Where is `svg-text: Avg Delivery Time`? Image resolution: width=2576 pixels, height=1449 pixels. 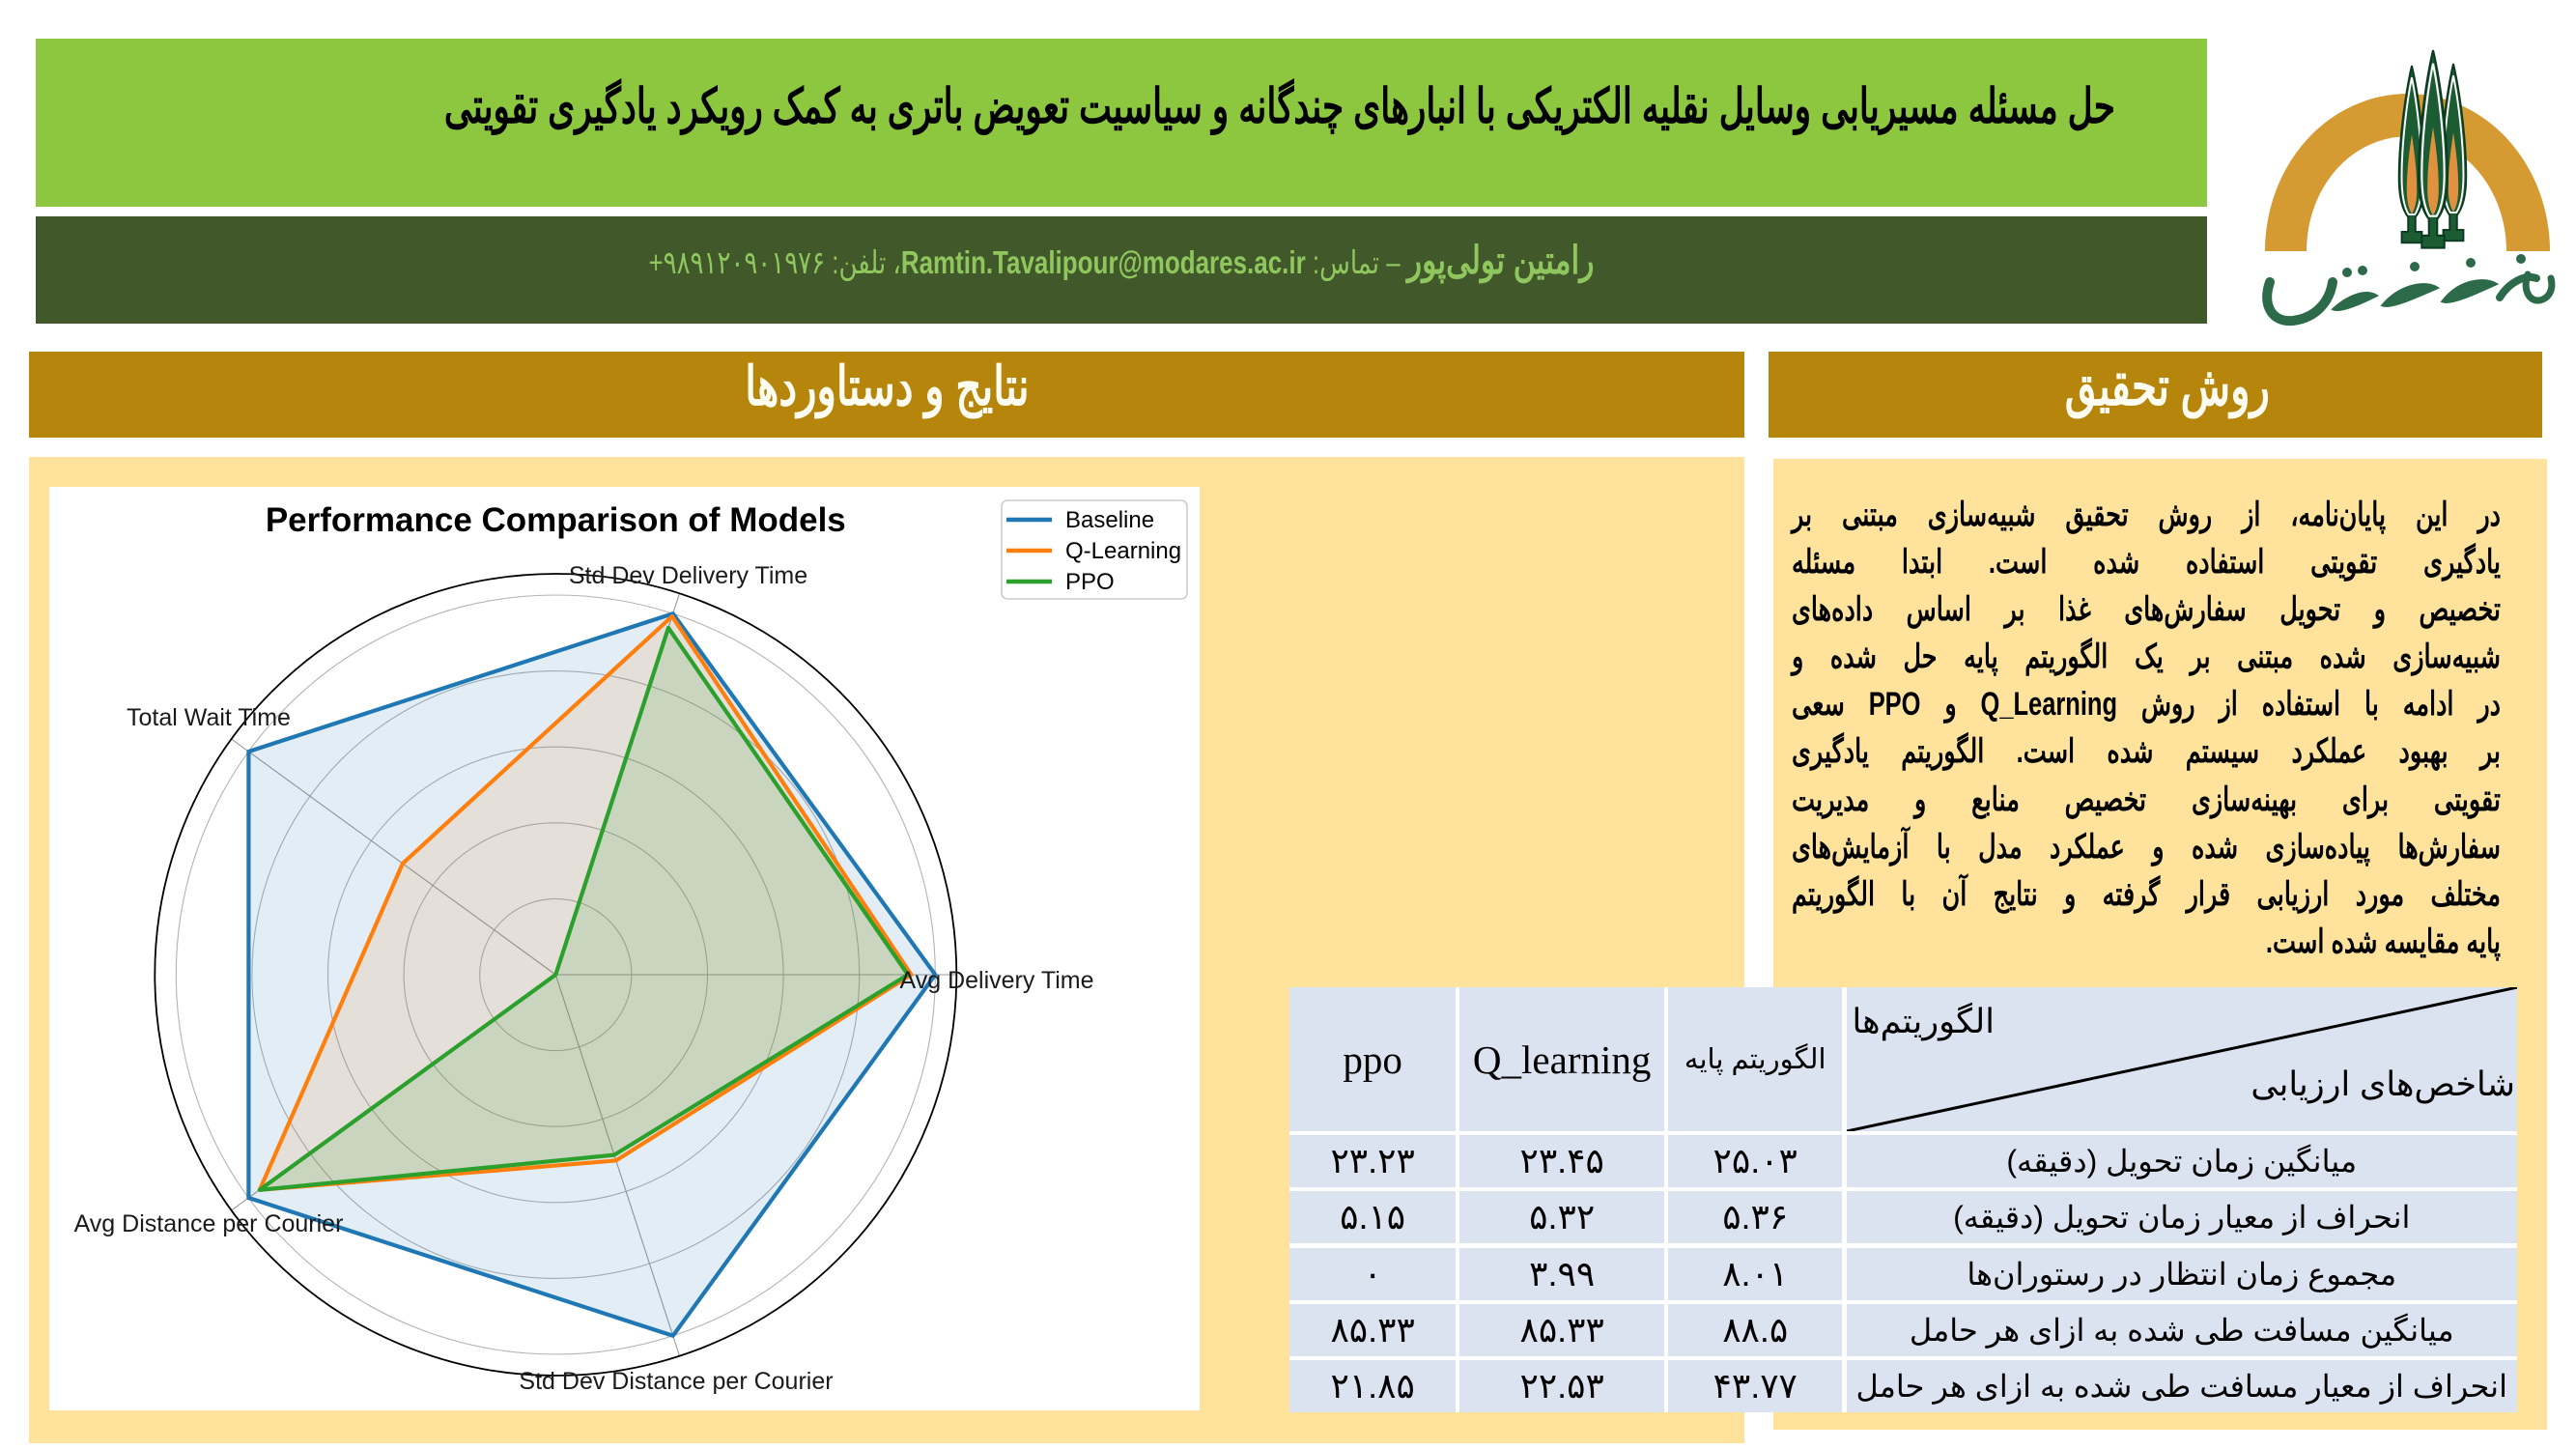
svg-text: Avg Delivery Time is located at coordinates (997, 980).